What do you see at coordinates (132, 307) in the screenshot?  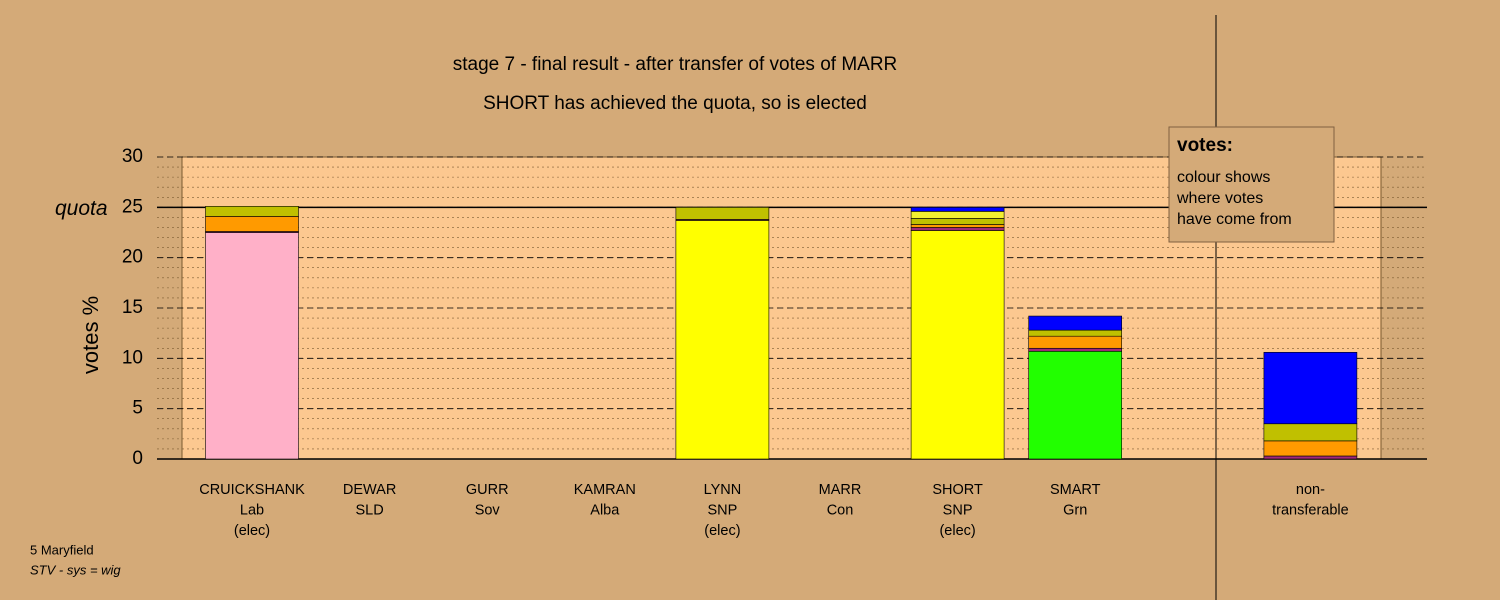 I see `y-tick-label: 15` at bounding box center [132, 307].